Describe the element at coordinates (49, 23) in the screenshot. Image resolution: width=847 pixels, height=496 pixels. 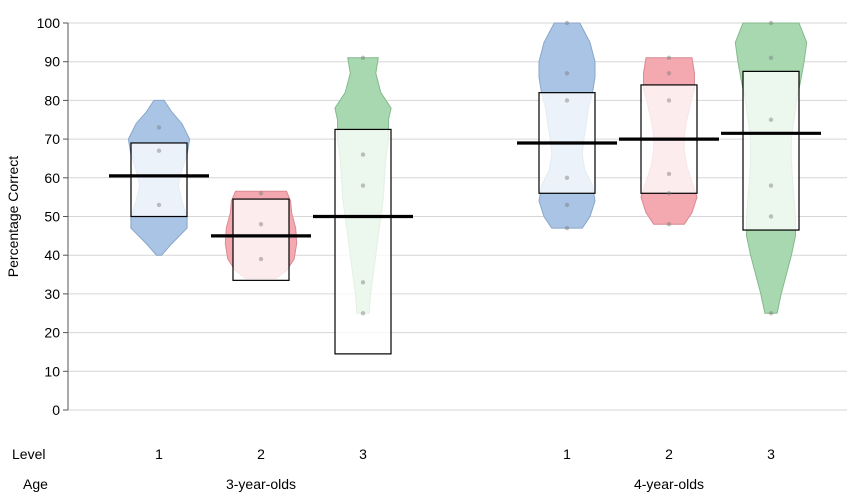
I see `y-tick-label: 100` at that location.